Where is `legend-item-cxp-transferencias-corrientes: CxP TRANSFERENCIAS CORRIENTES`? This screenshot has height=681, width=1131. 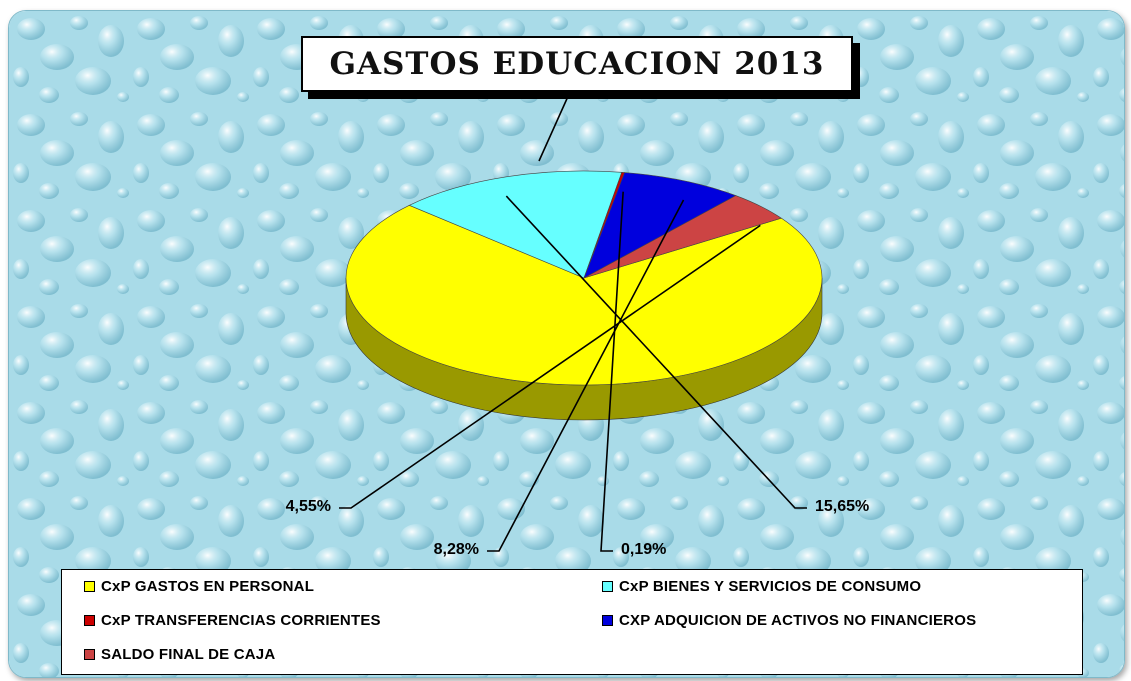 legend-item-cxp-transferencias-corrientes: CxP TRANSFERENCIAS CORRIENTES is located at coordinates (232, 620).